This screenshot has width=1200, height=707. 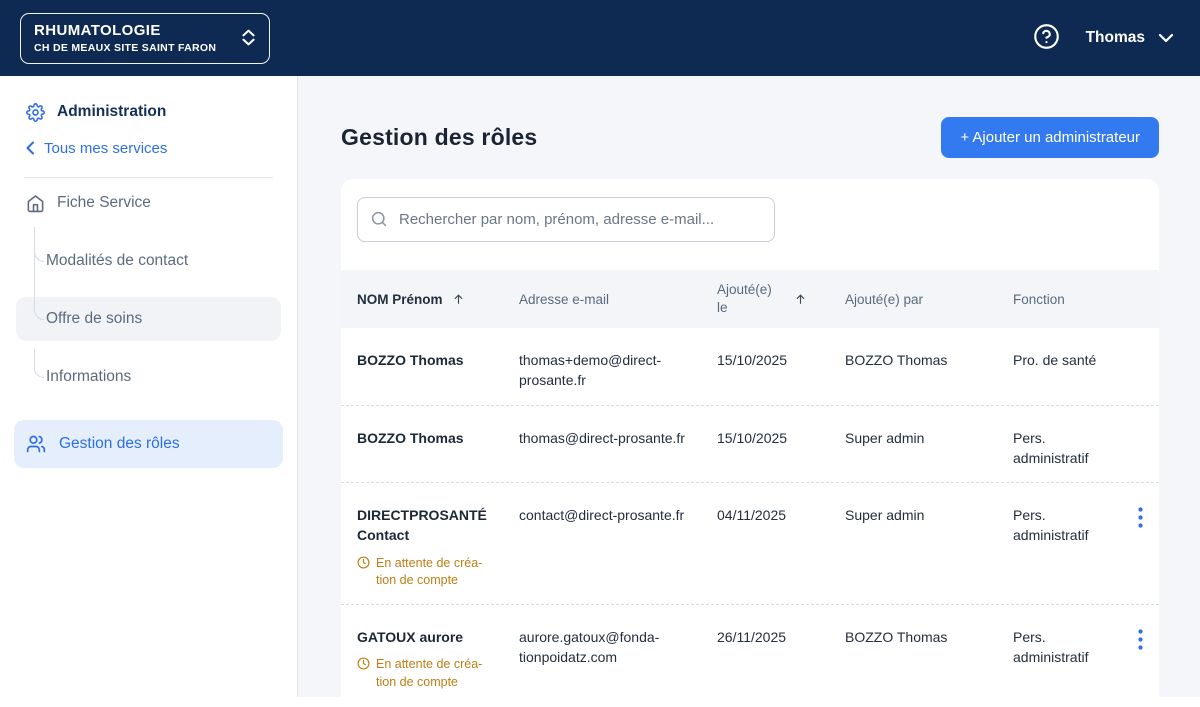 I want to click on sidebar-item-offre-de-soins: Offre de soins, so click(x=148, y=316).